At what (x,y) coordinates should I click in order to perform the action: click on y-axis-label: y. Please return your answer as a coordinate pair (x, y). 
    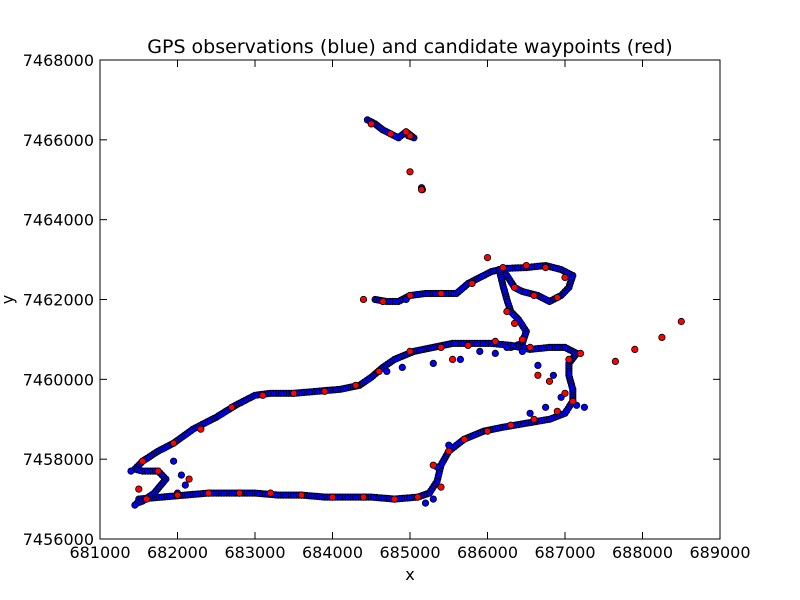
    Looking at the image, I should click on (8, 299).